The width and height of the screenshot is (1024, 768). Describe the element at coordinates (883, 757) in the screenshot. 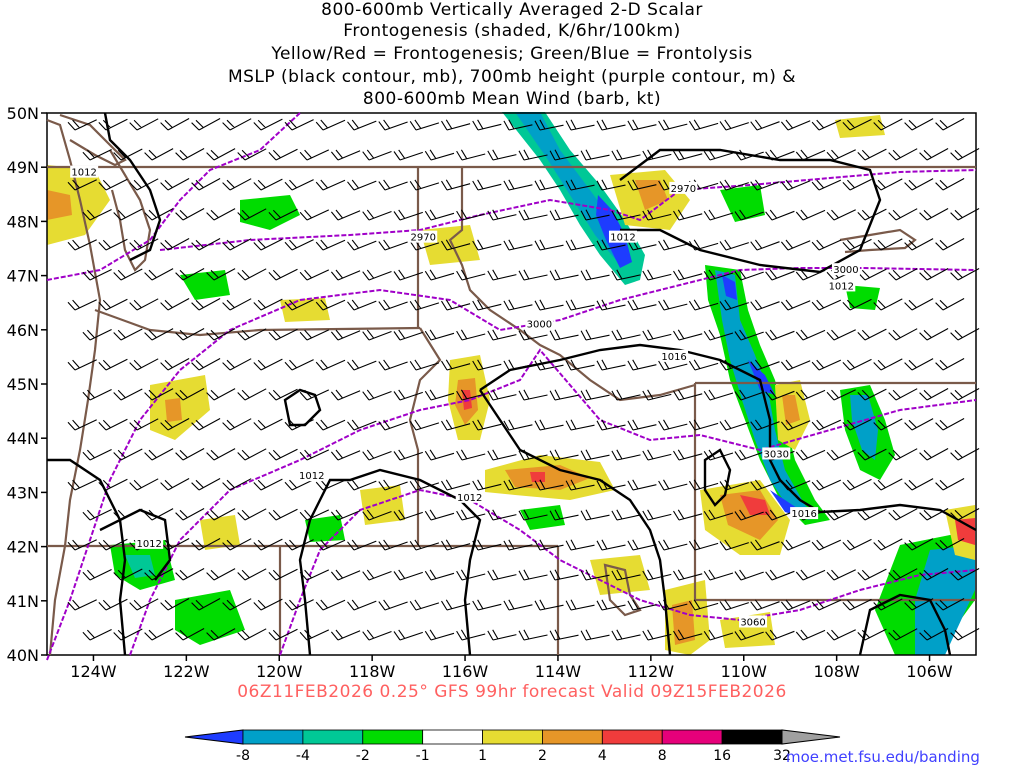

I see `site-credit-link: moe.met.fsu.edu/banding` at that location.